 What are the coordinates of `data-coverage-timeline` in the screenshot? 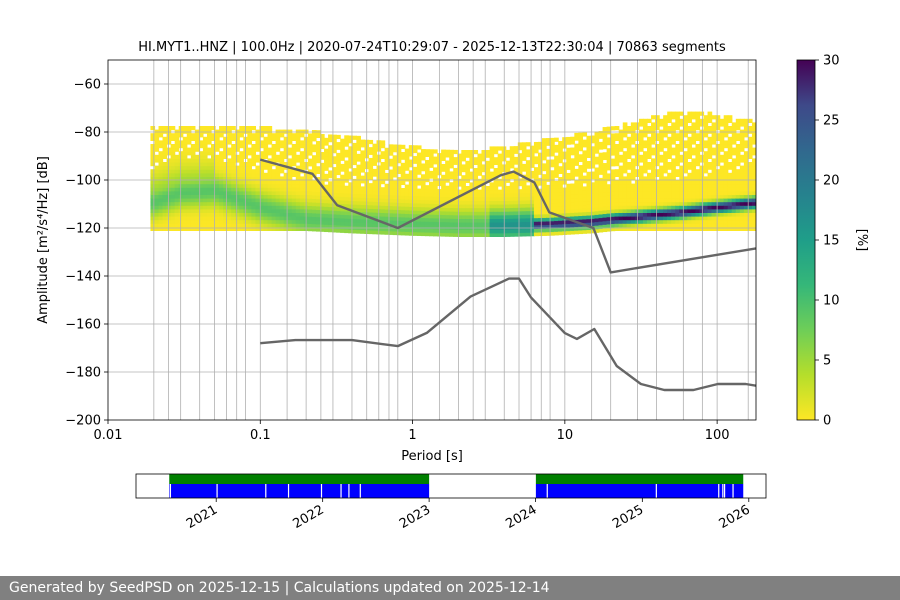 It's located at (451, 486).